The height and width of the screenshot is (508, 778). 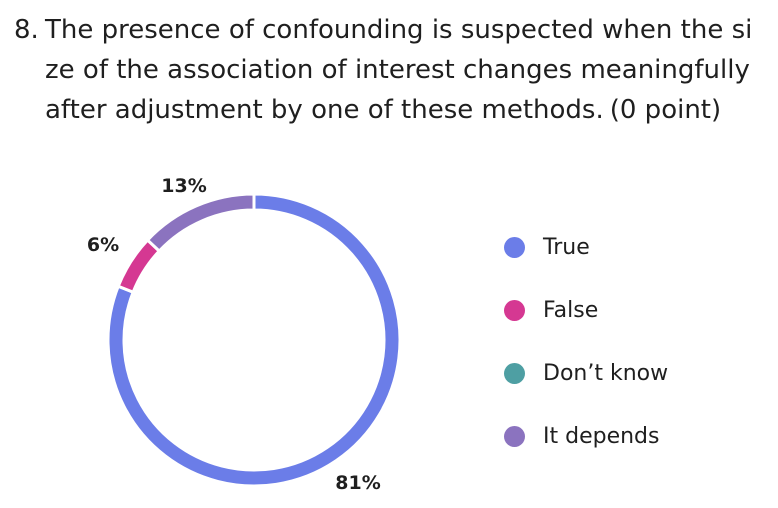 What do you see at coordinates (606, 373) in the screenshot?
I see `legend-label: Don’t know` at bounding box center [606, 373].